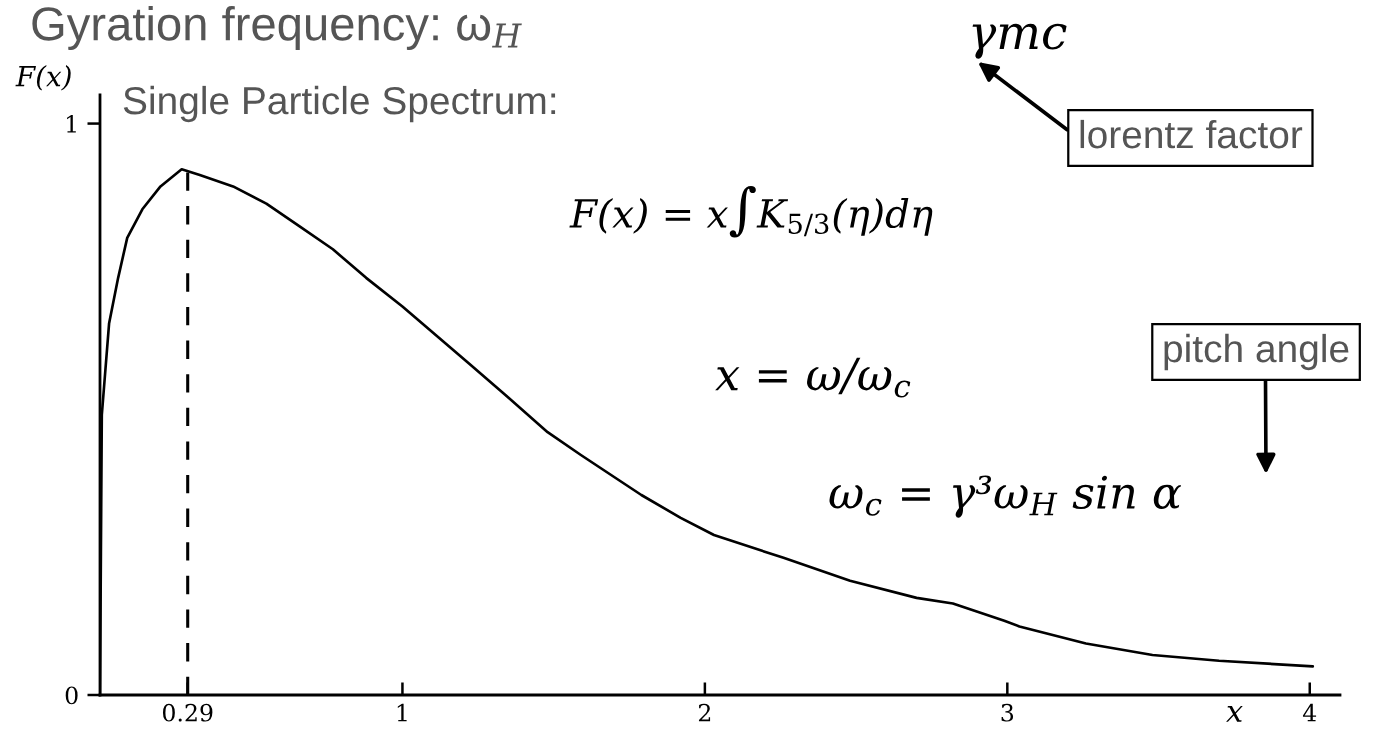 The height and width of the screenshot is (738, 1394). What do you see at coordinates (1191, 134) in the screenshot?
I see `annotation: lorentz factor` at bounding box center [1191, 134].